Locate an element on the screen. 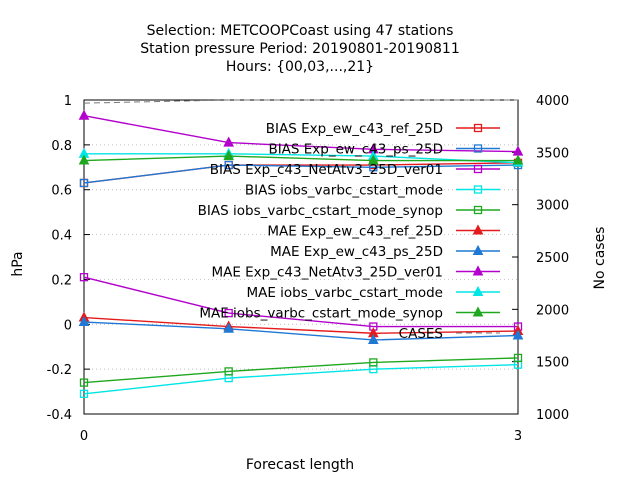  x-axis-label: Forecast length is located at coordinates (300, 465).